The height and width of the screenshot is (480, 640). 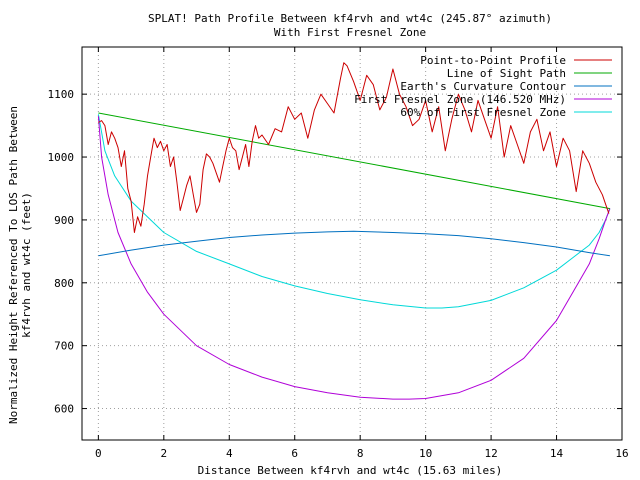 I want to click on curvature-line, so click(x=354, y=243).